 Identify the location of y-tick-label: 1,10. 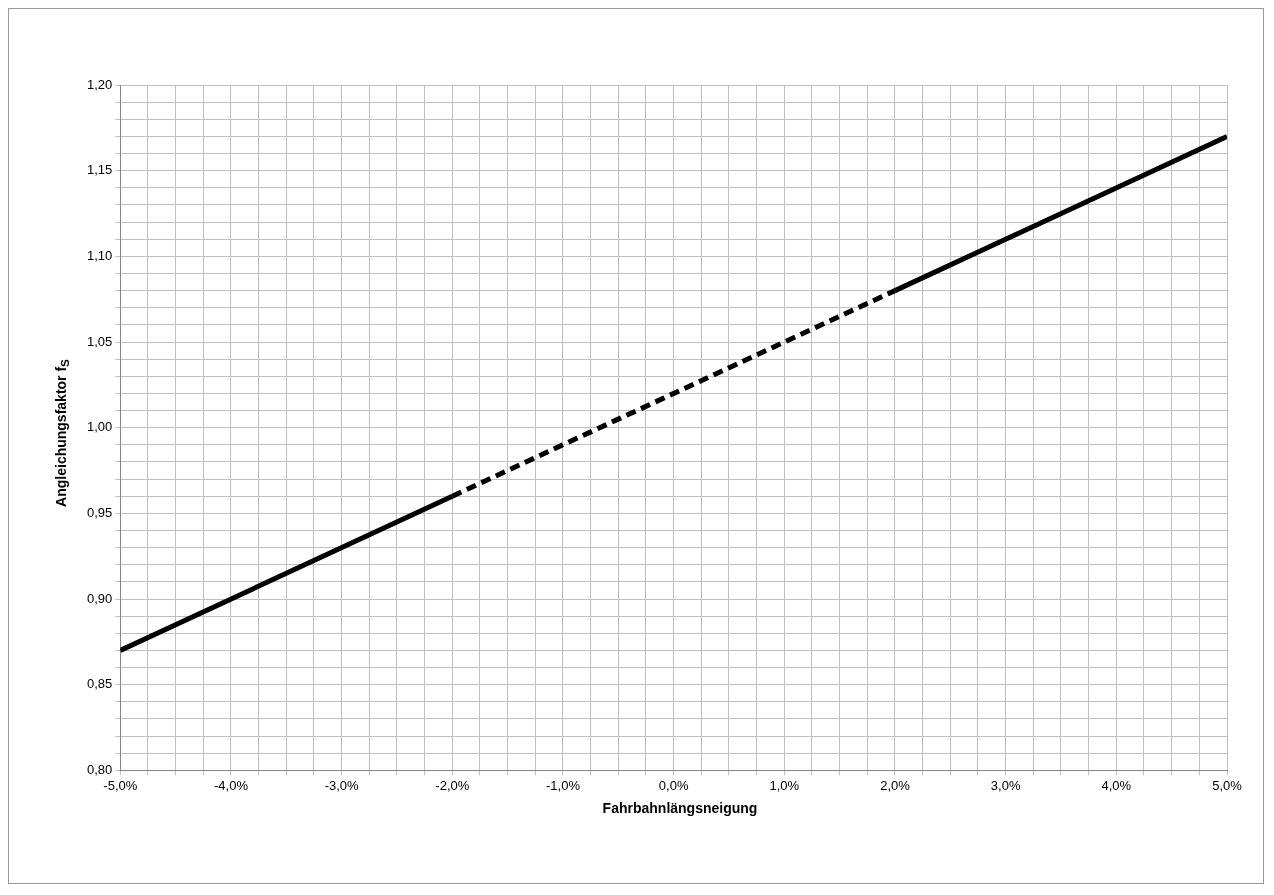
(99, 255).